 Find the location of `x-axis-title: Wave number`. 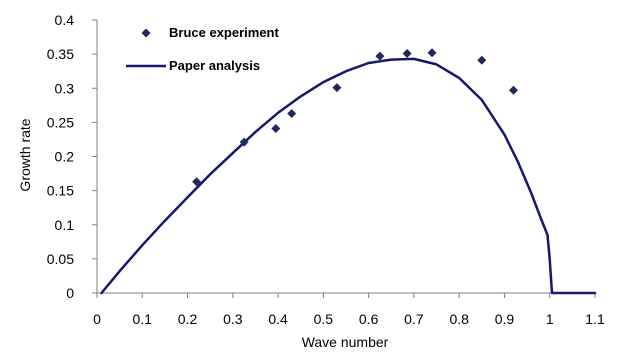

x-axis-title: Wave number is located at coordinates (345, 342).